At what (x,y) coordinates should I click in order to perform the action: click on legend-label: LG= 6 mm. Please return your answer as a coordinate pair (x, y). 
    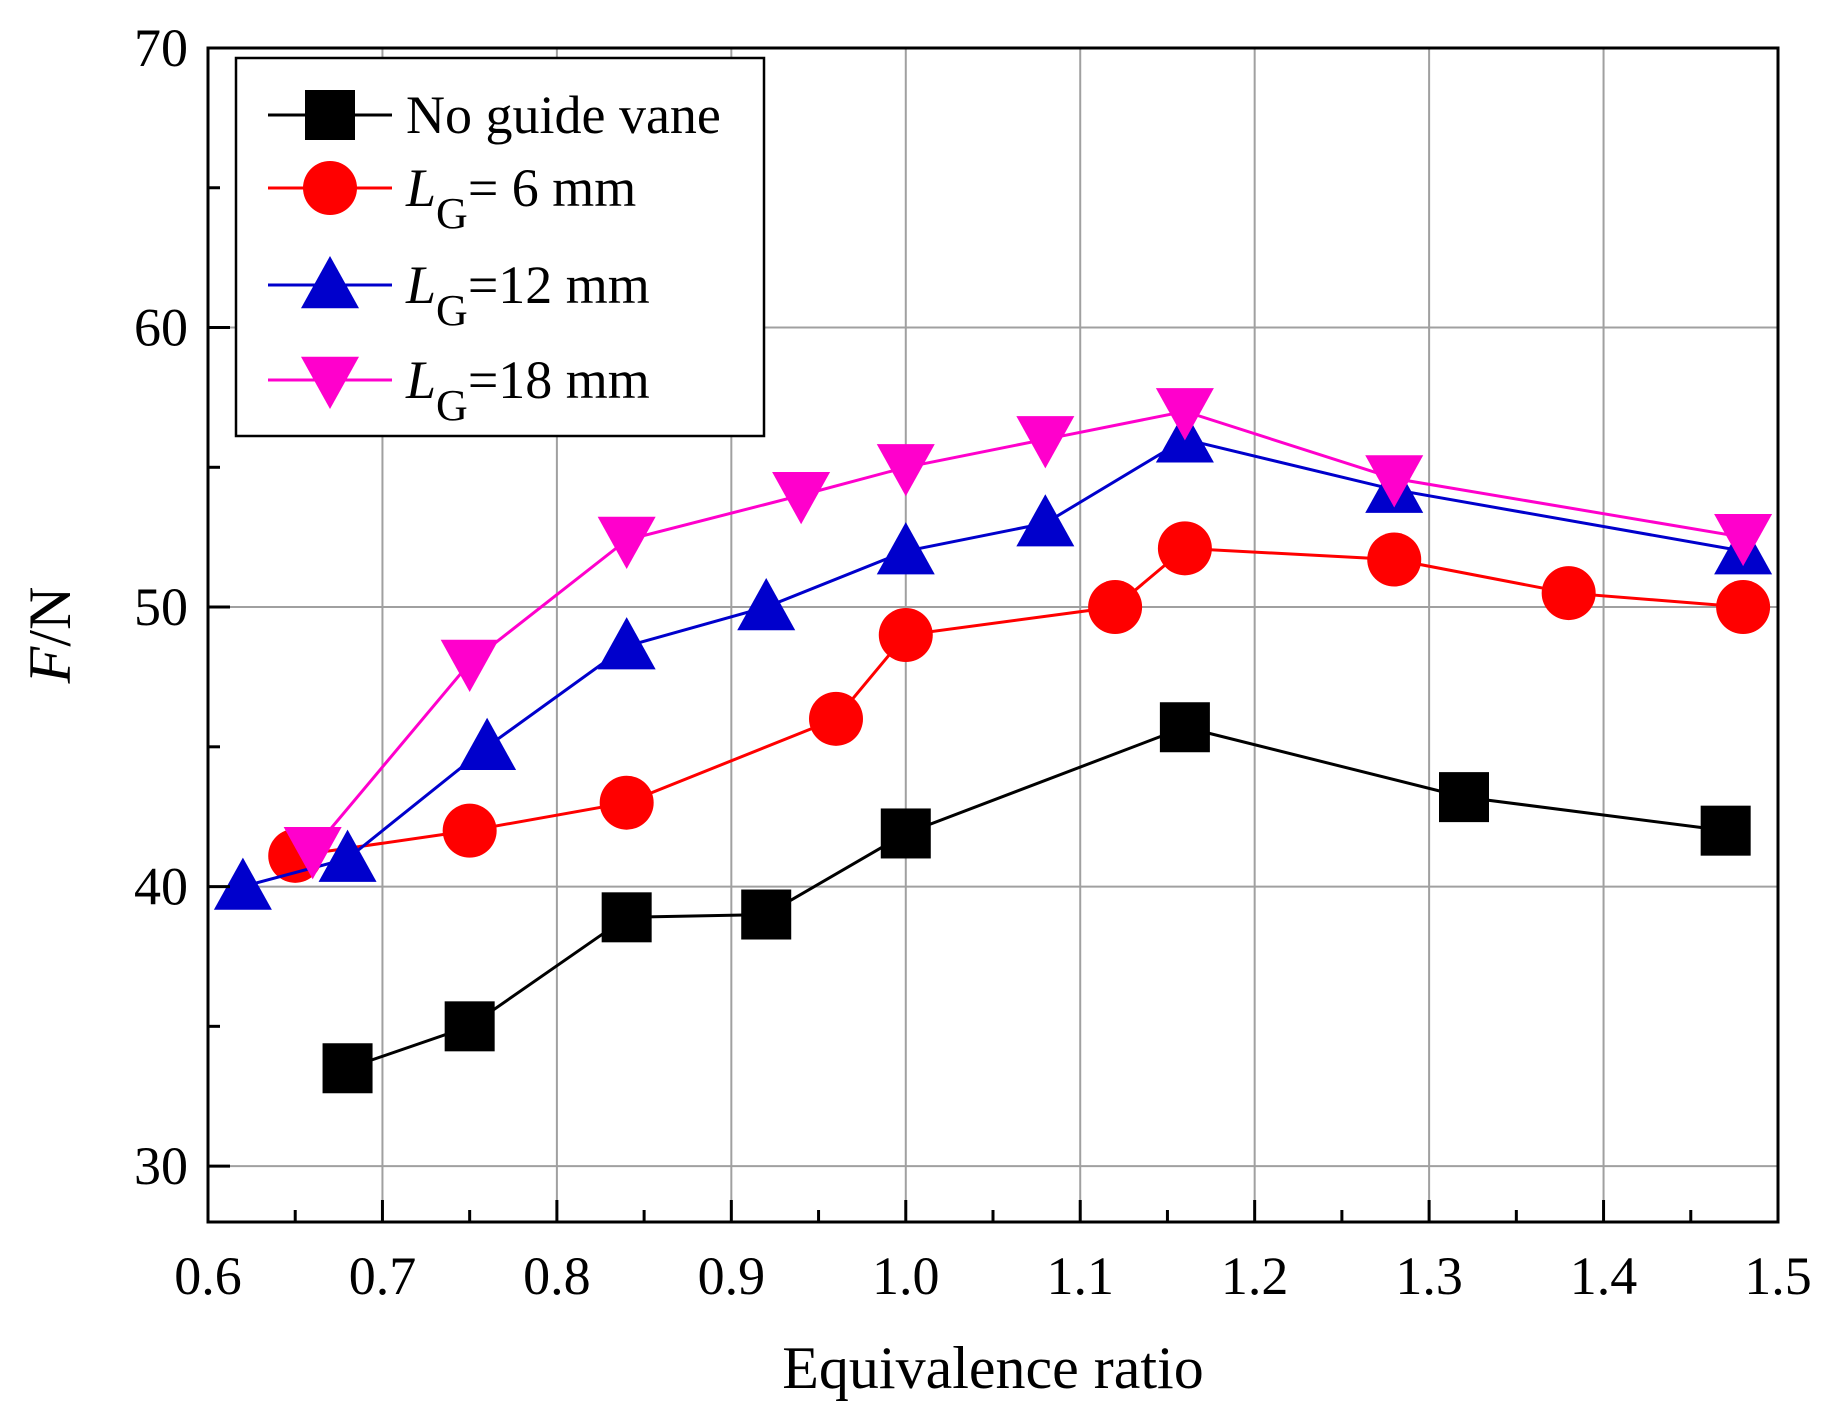
    Looking at the image, I should click on (520, 198).